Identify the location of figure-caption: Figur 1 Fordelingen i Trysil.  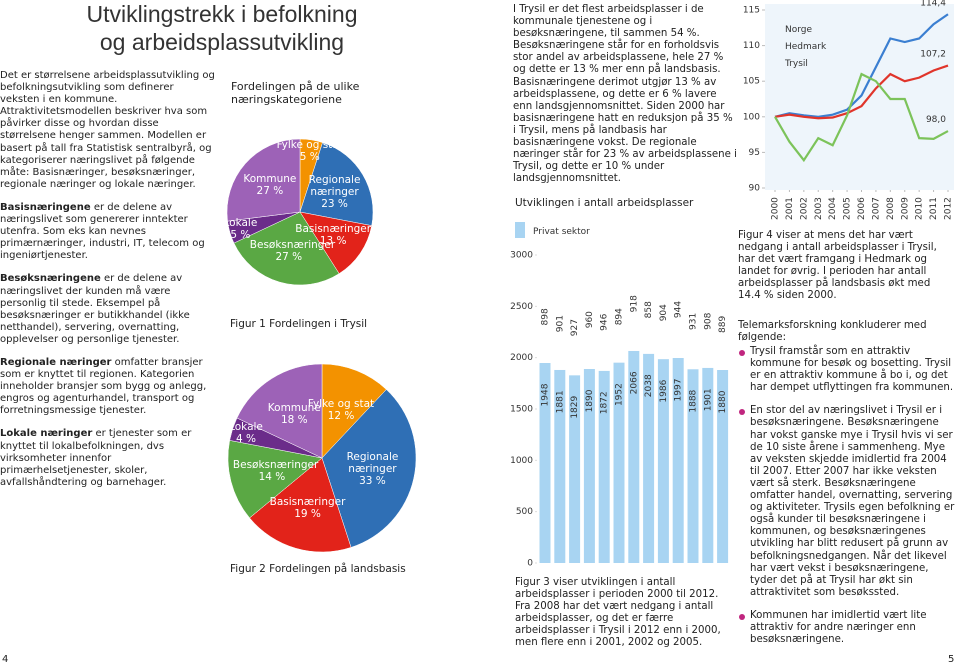
(299, 324).